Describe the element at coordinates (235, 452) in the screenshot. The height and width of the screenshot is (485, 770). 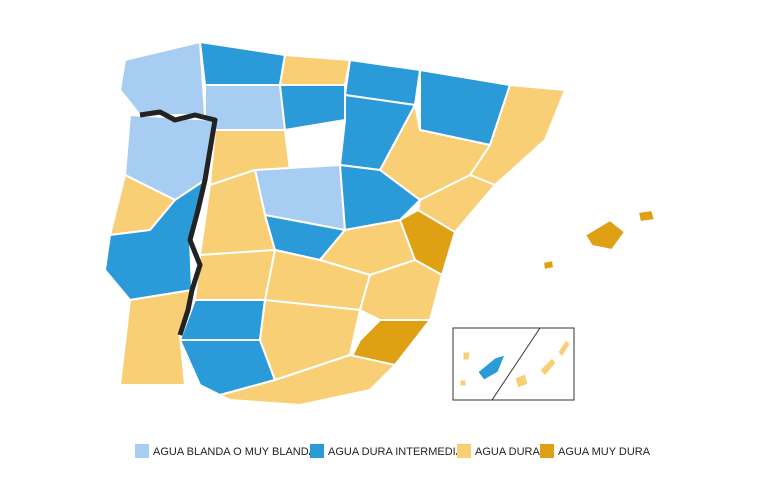
I see `legend-label: AGUA BLANDA O MUY BLANDA` at that location.